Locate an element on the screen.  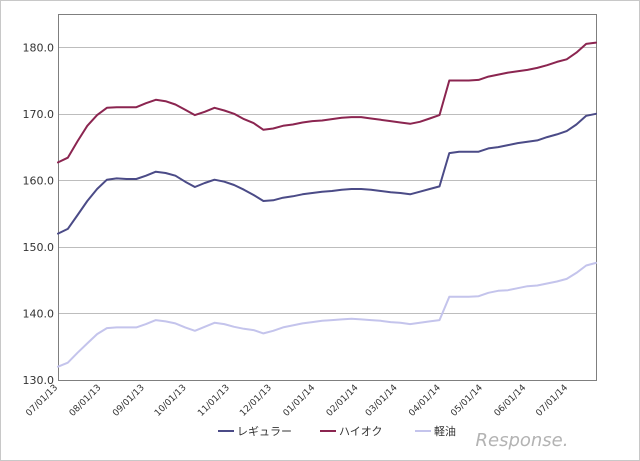
y-tick-label: 130.0 is located at coordinates (39, 380).